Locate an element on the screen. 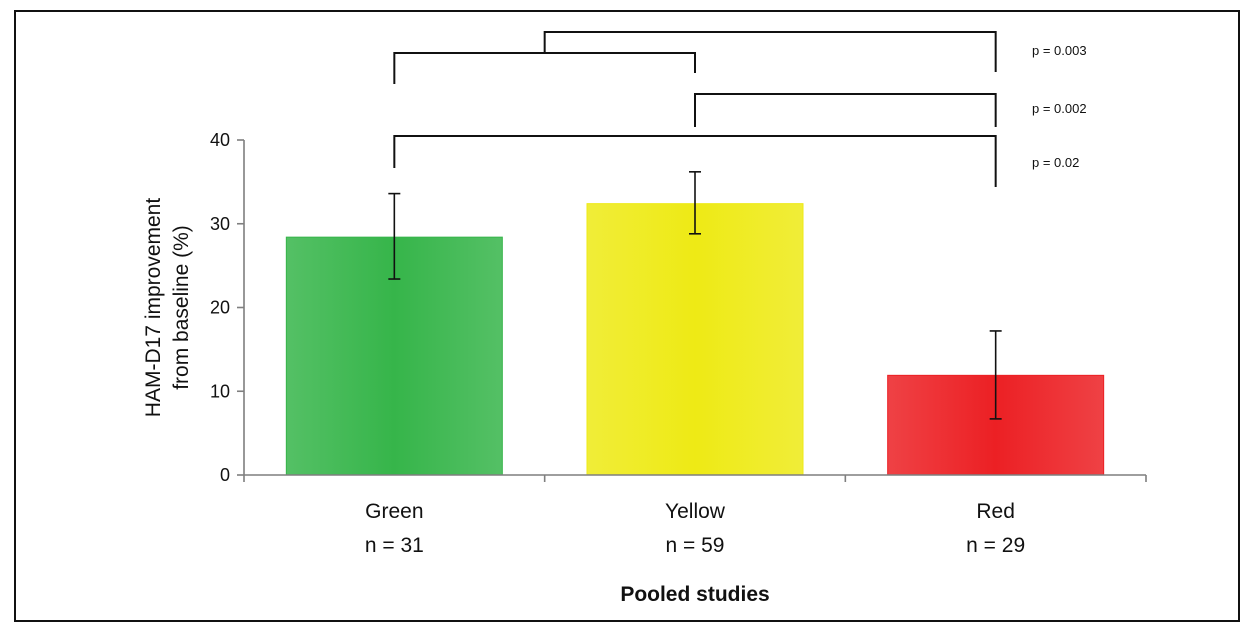 The image size is (1252, 624). x-tick-sublabel: n = 31 is located at coordinates (394, 545).